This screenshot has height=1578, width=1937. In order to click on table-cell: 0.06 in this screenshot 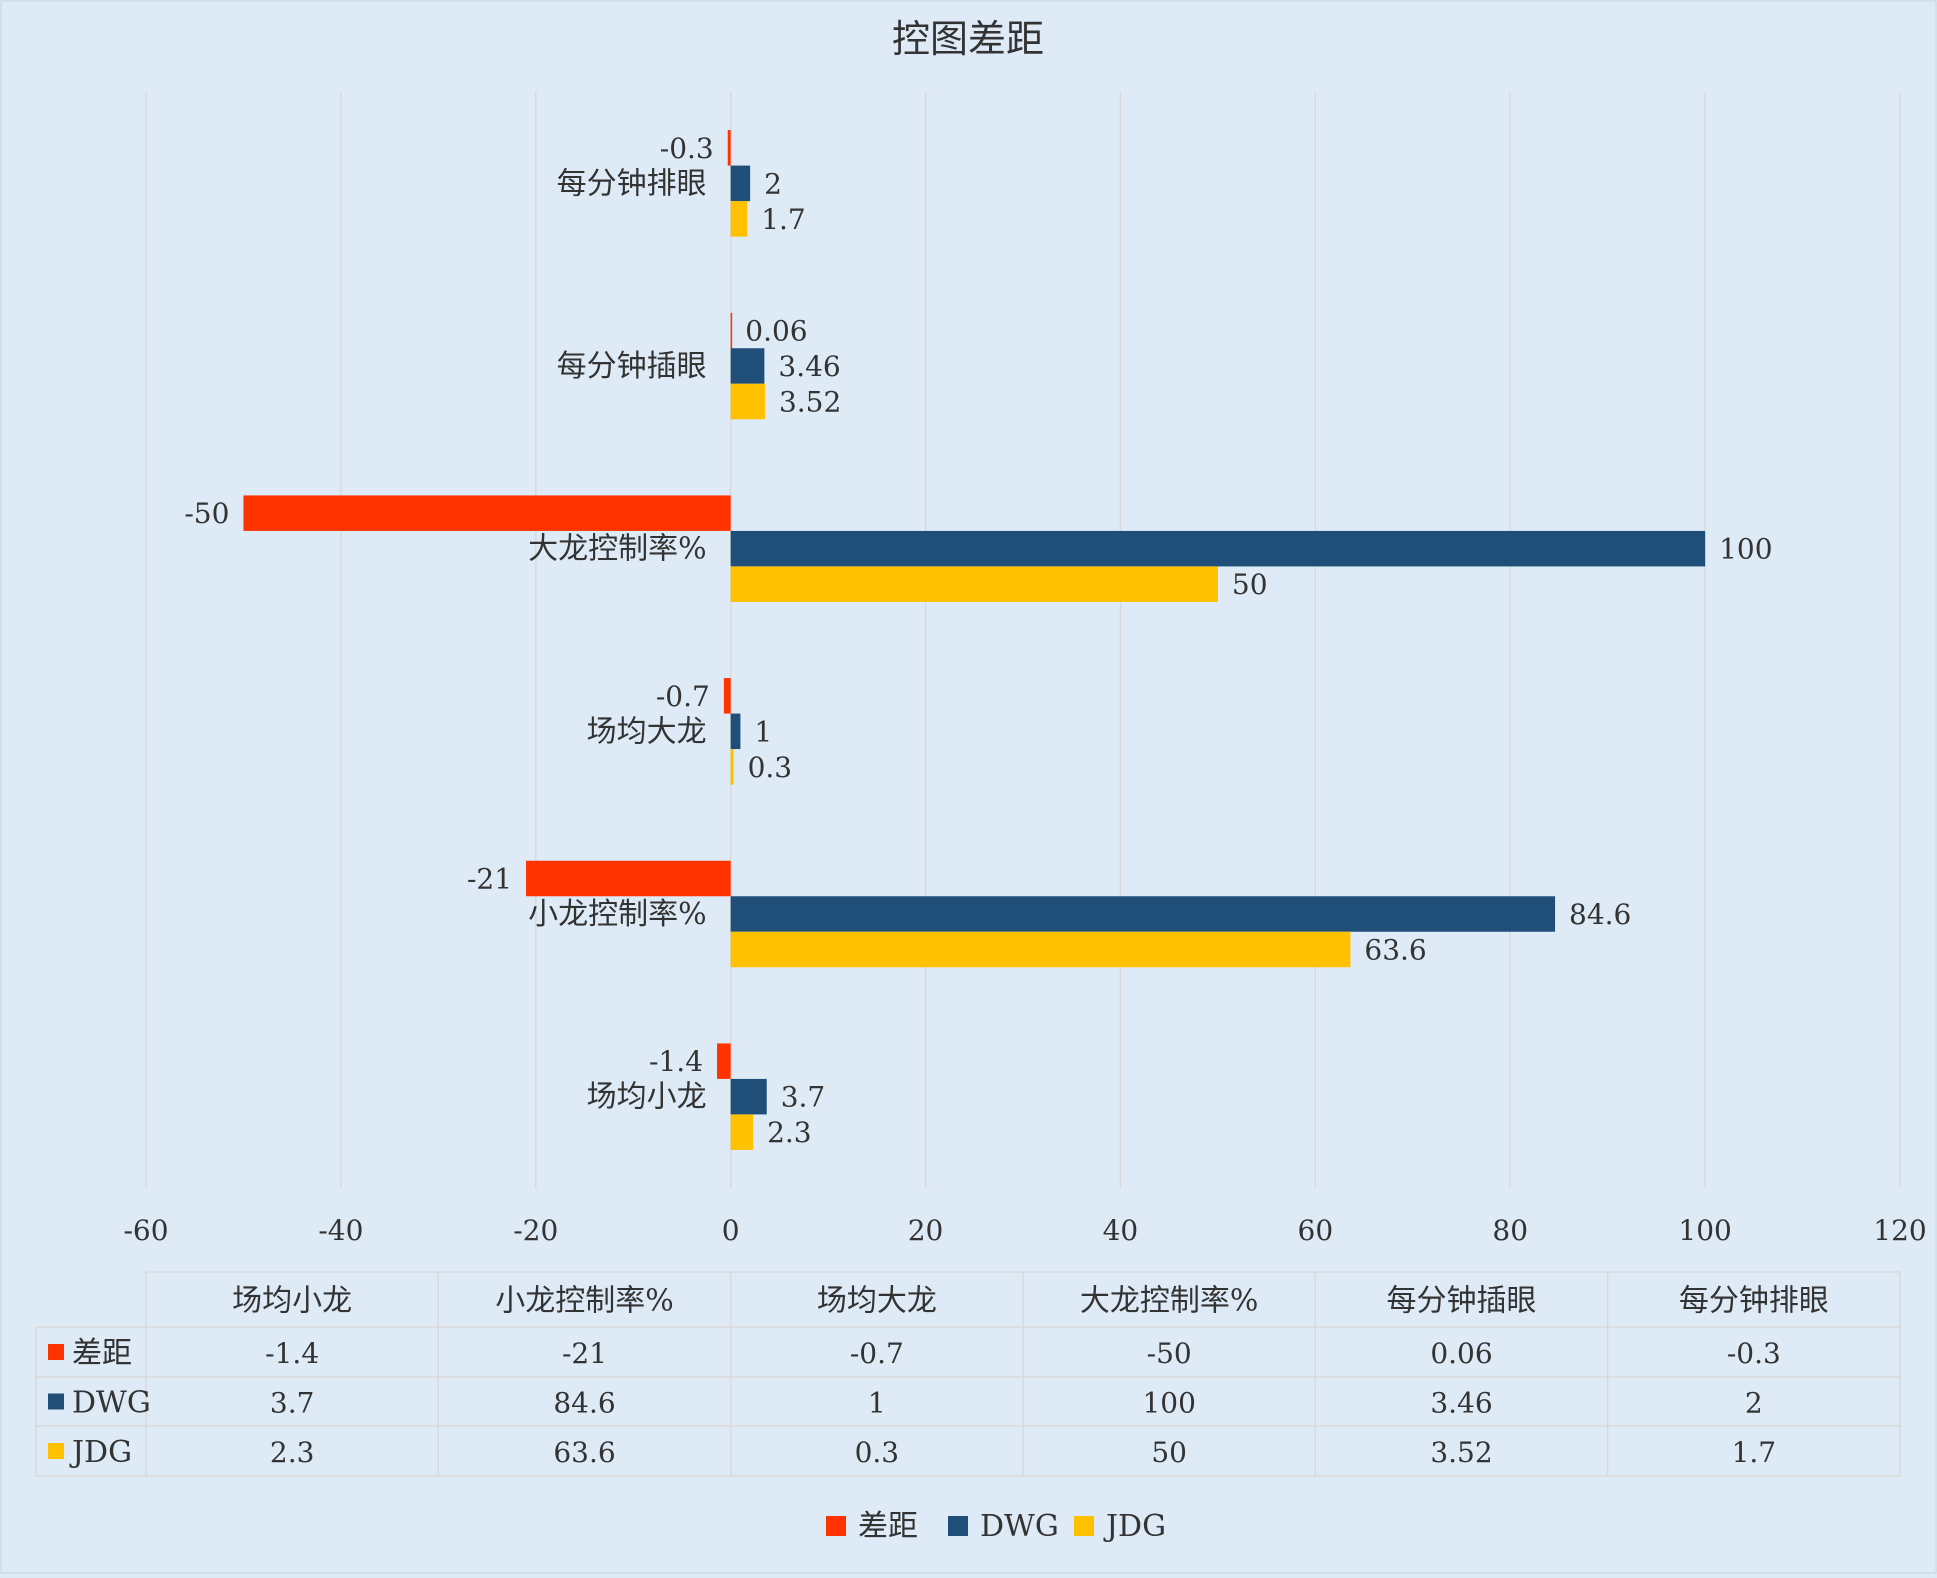, I will do `click(1461, 1353)`.